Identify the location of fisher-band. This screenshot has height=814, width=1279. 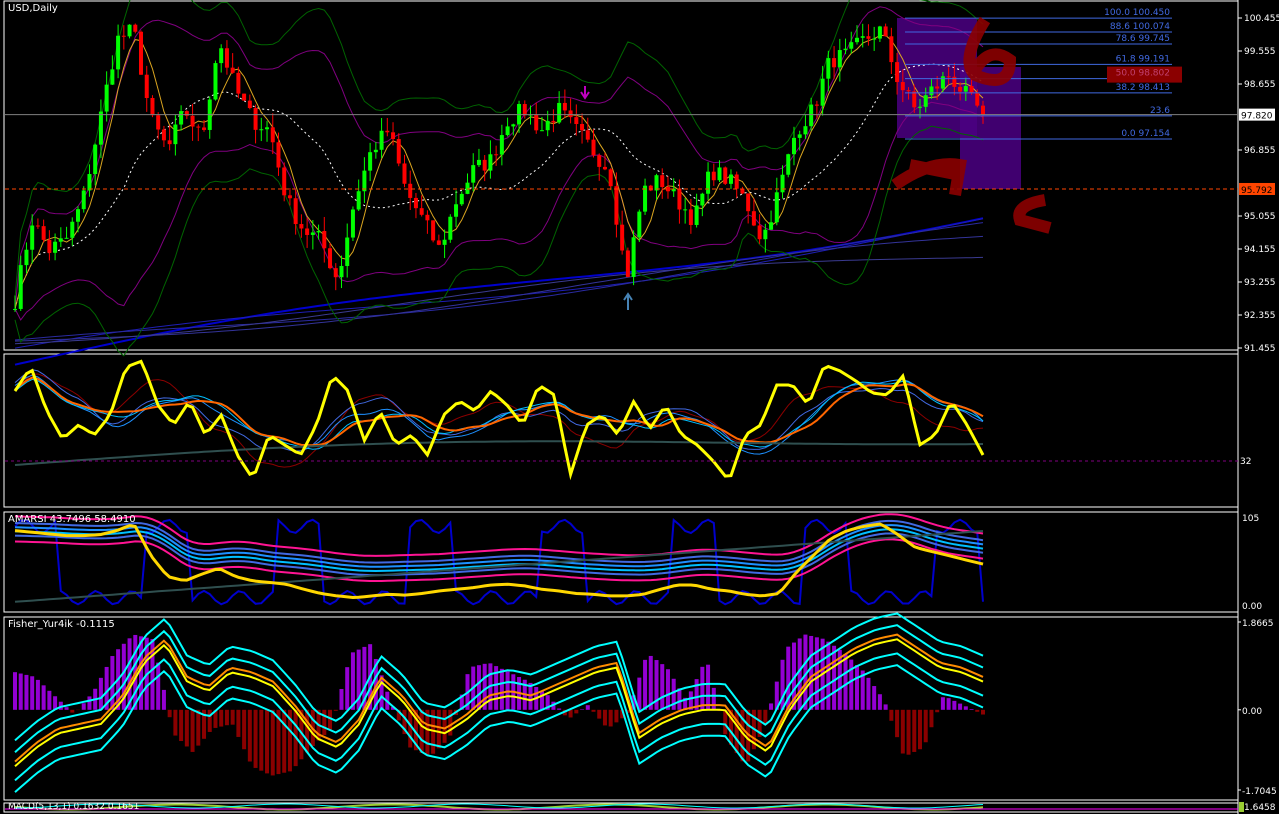
(499, 677).